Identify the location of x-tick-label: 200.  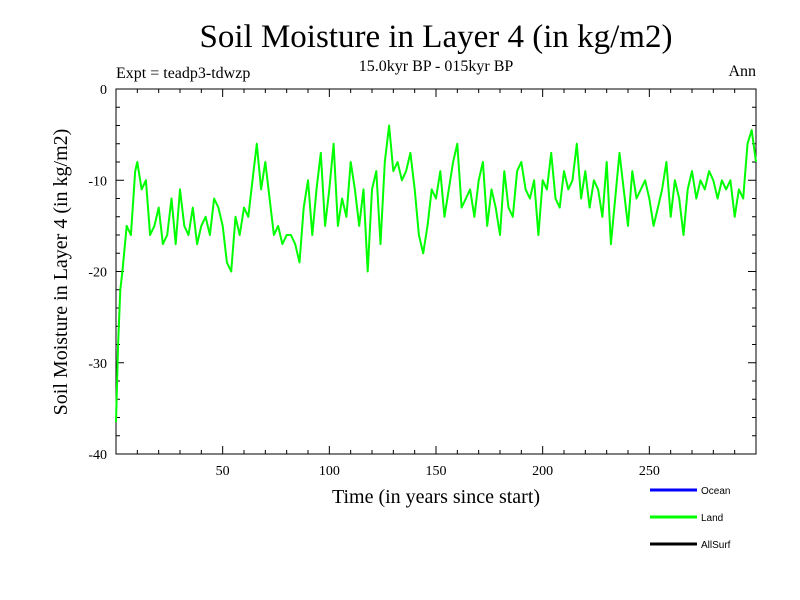
(542, 471).